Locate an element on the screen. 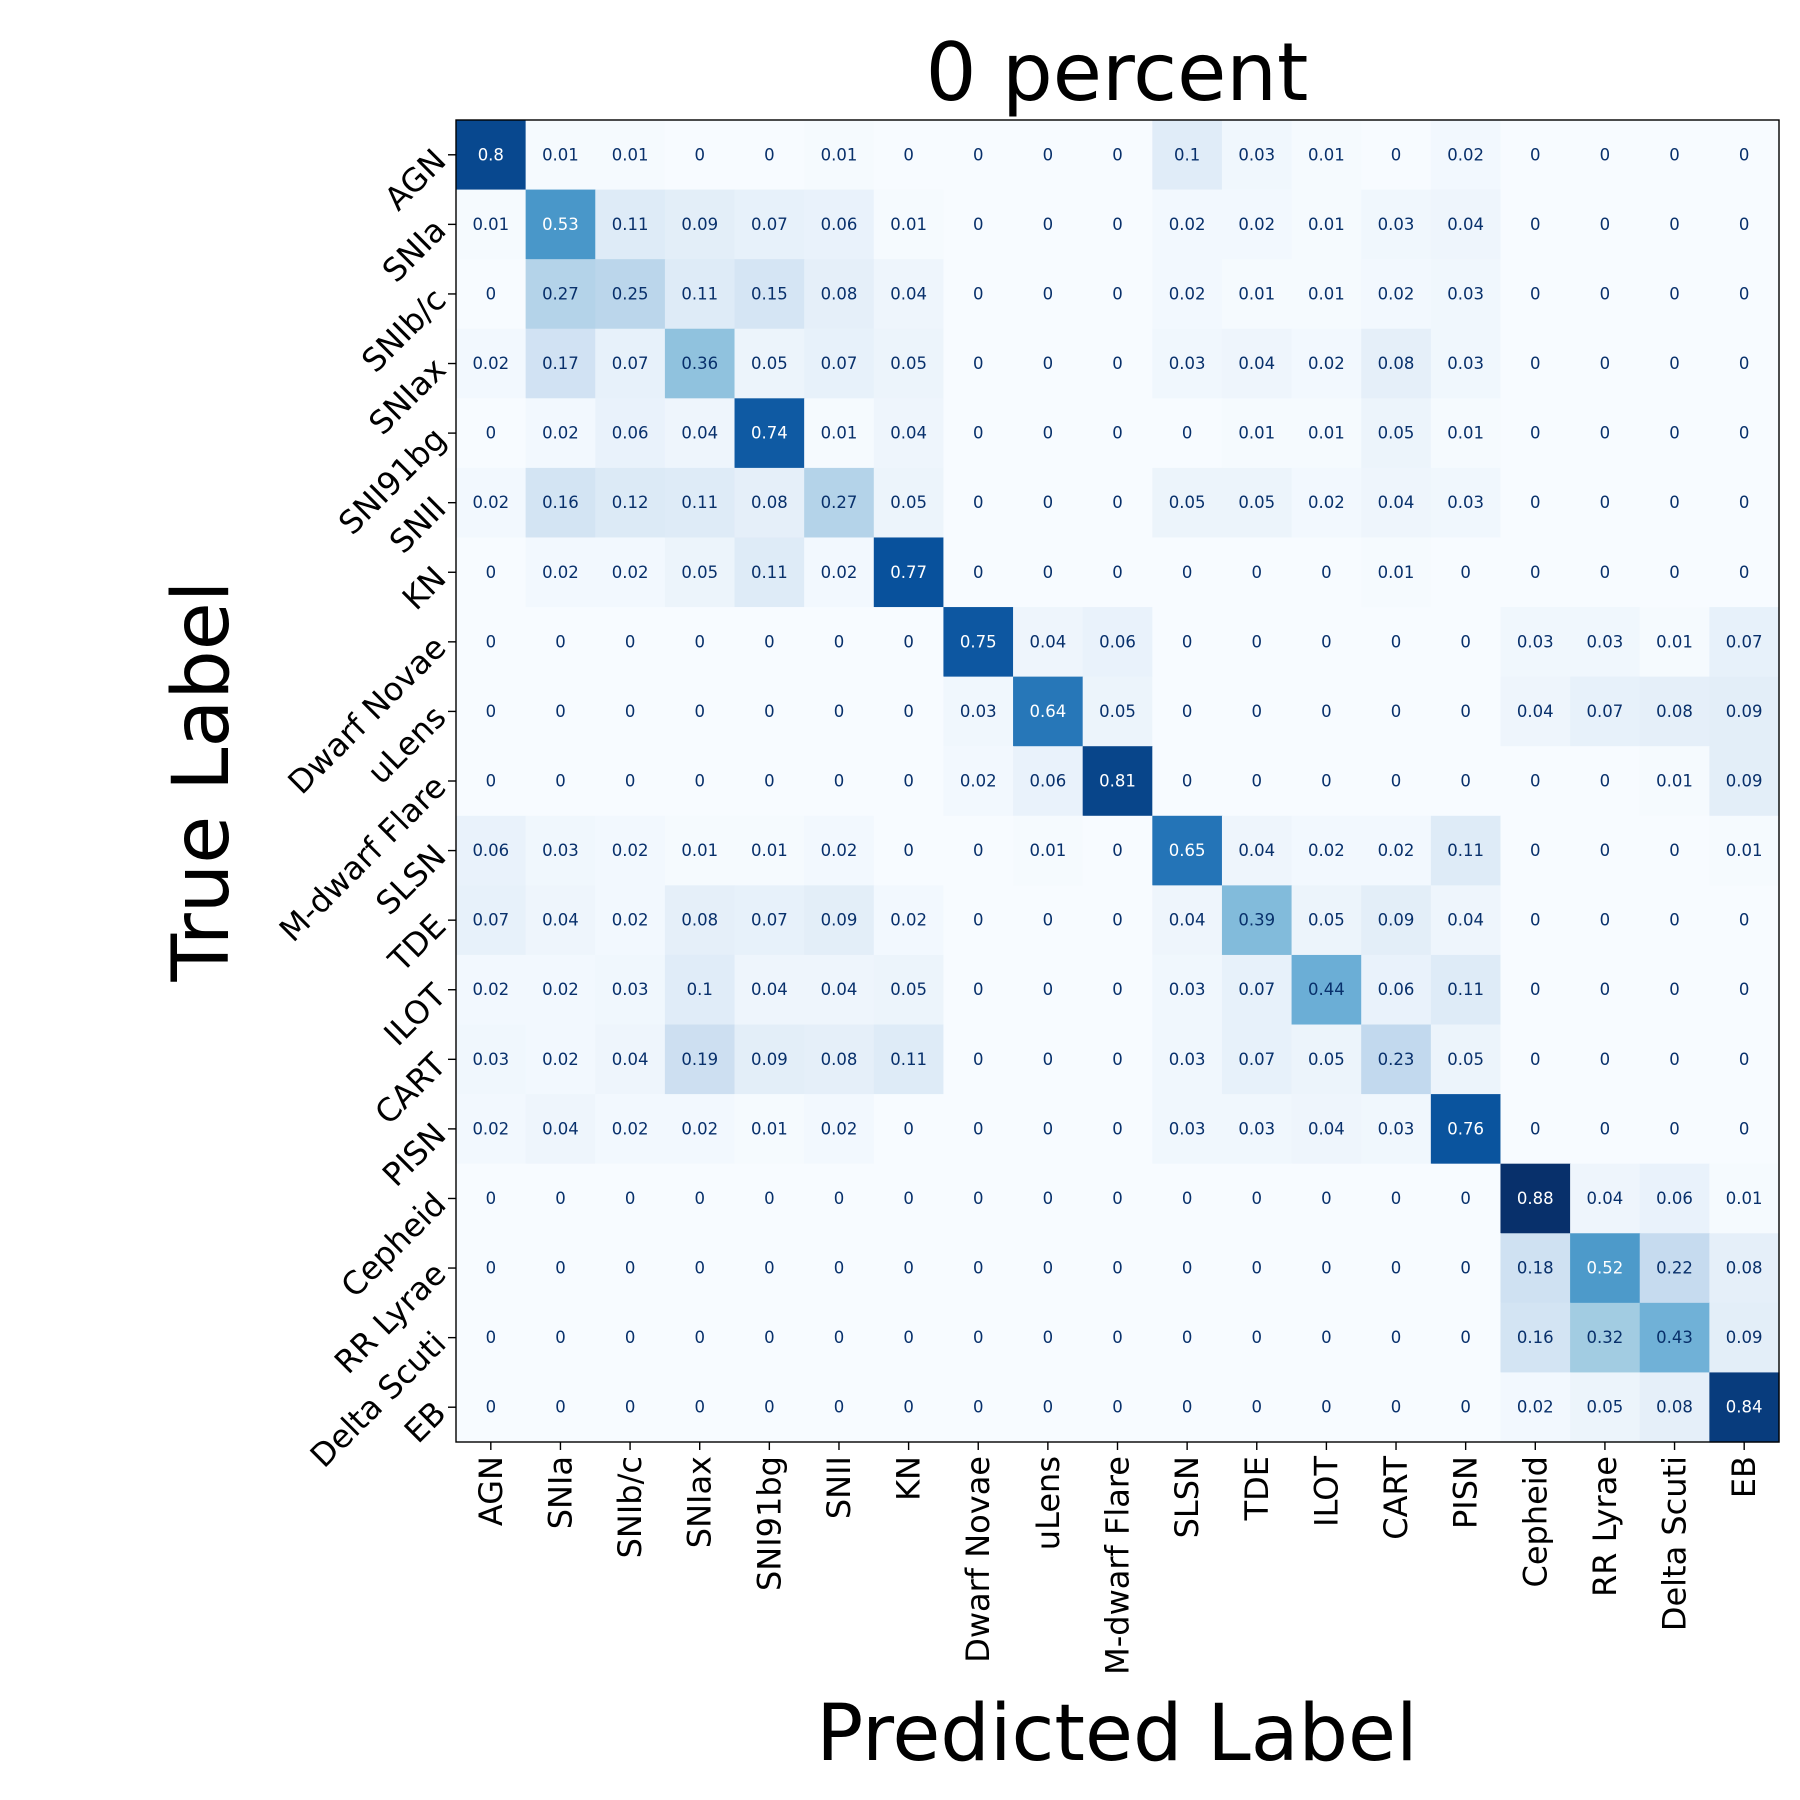 The image size is (1800, 1800). x-tick-label: TDE is located at coordinates (1257, 1488).